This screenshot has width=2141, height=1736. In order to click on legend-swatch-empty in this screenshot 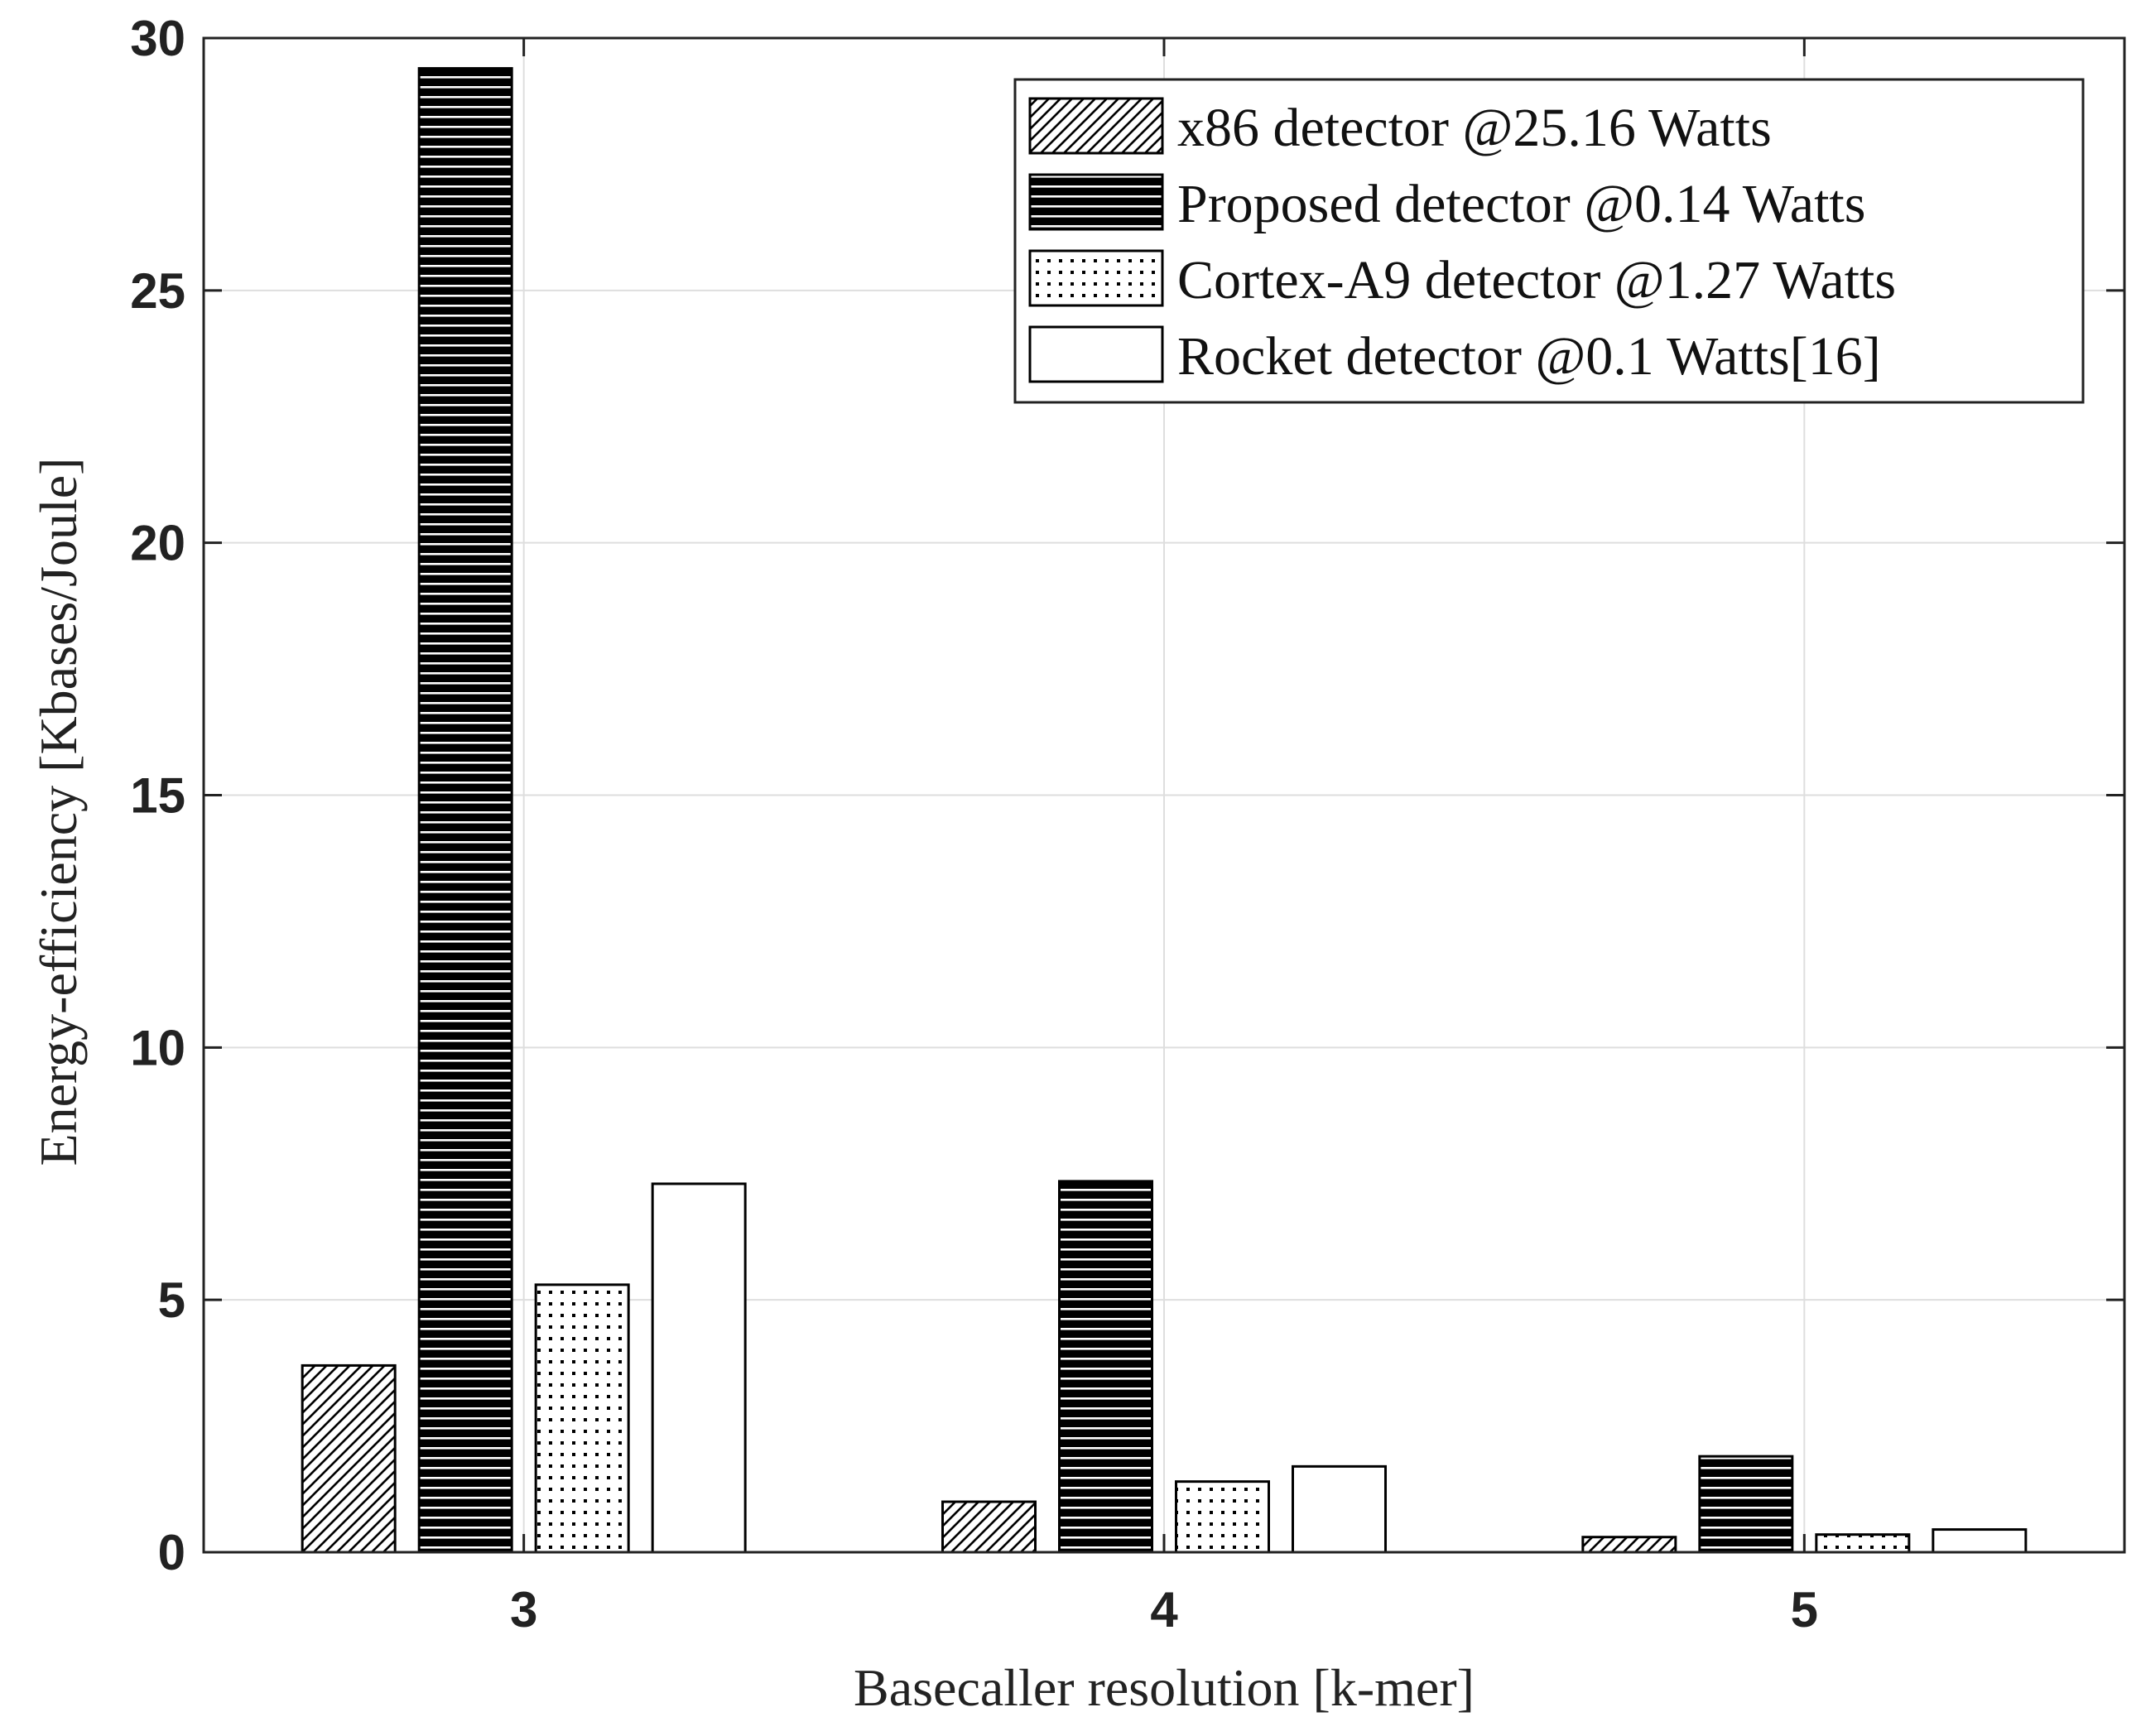, I will do `click(1096, 354)`.